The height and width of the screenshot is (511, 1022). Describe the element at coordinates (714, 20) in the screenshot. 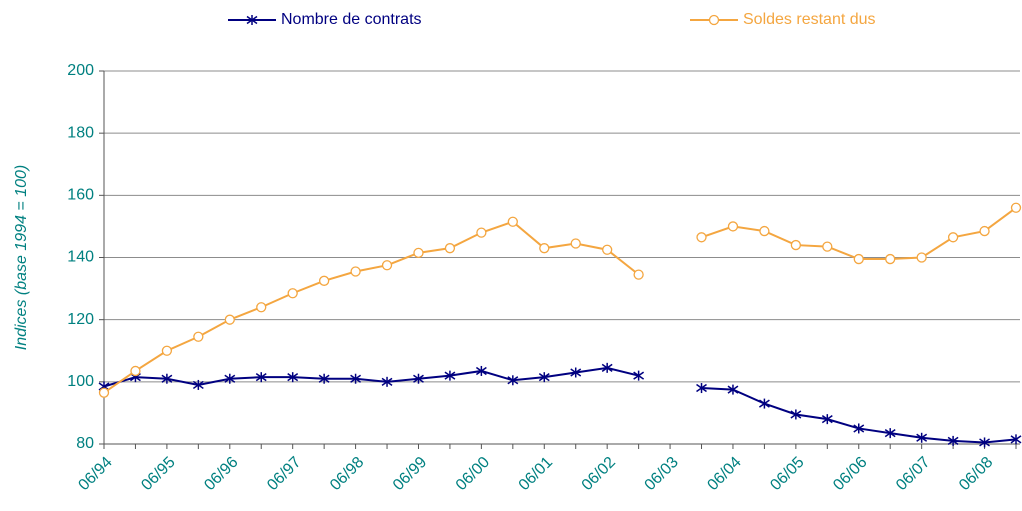

I see `legend-marker` at that location.